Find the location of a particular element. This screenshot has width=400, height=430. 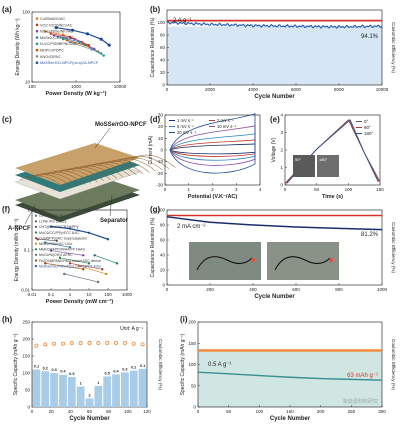

schematic-label-anpcf: A-NPCF is located at coordinates (19, 229).